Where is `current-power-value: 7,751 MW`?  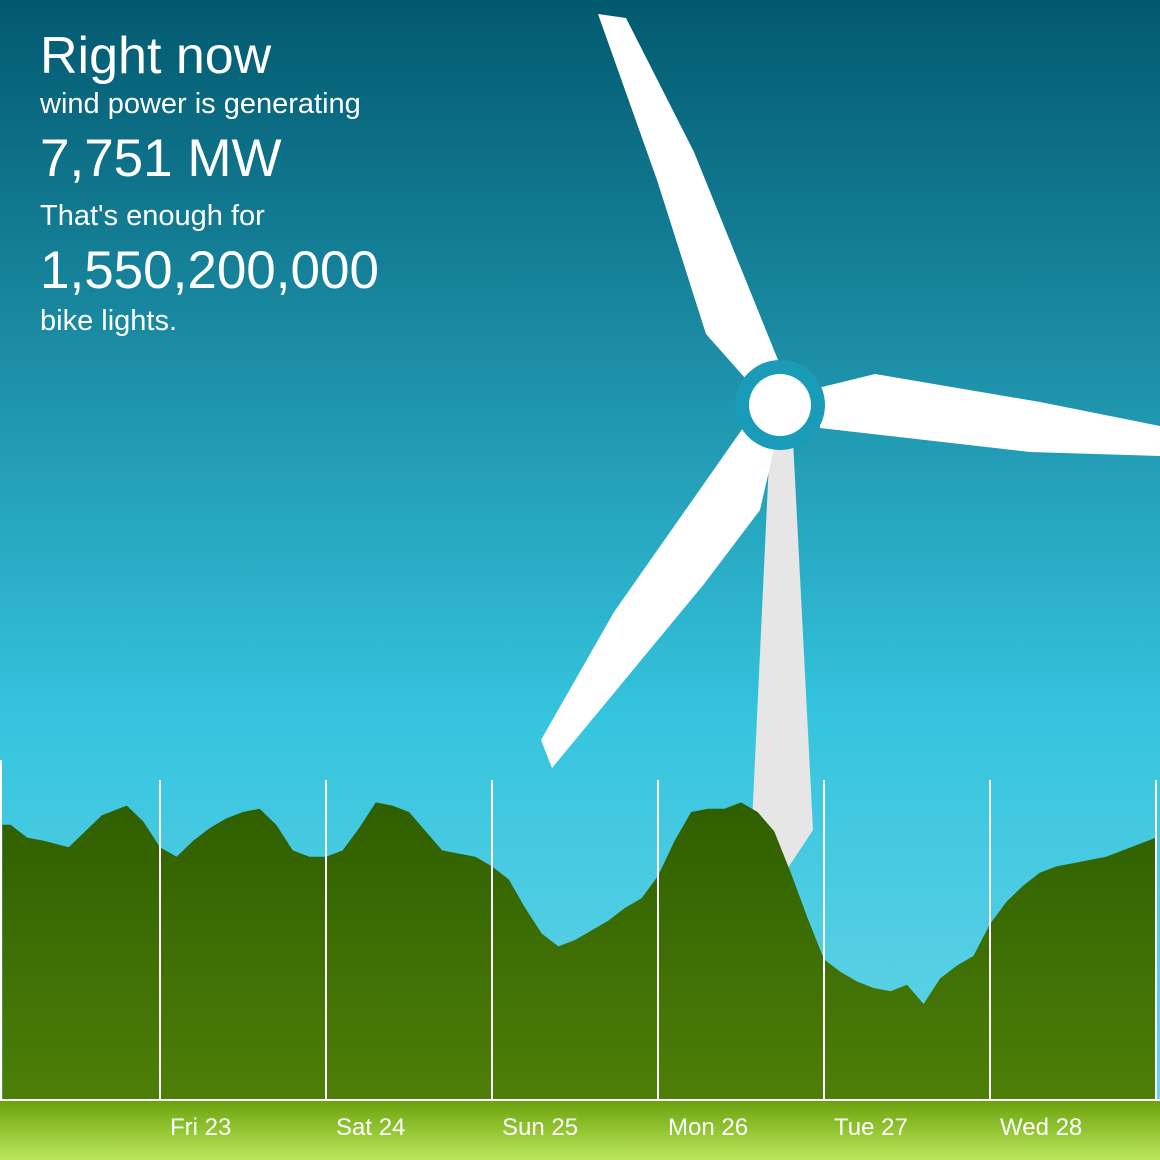
current-power-value: 7,751 MW is located at coordinates (161, 158).